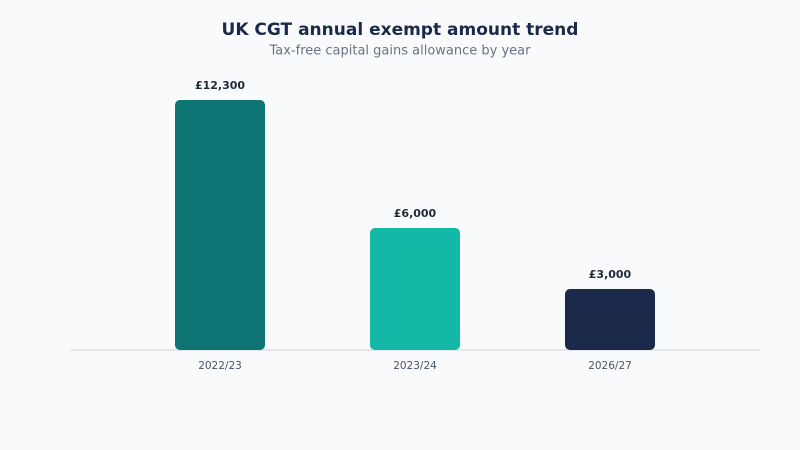  What do you see at coordinates (610, 366) in the screenshot?
I see `x-tick-label: 2026/27` at bounding box center [610, 366].